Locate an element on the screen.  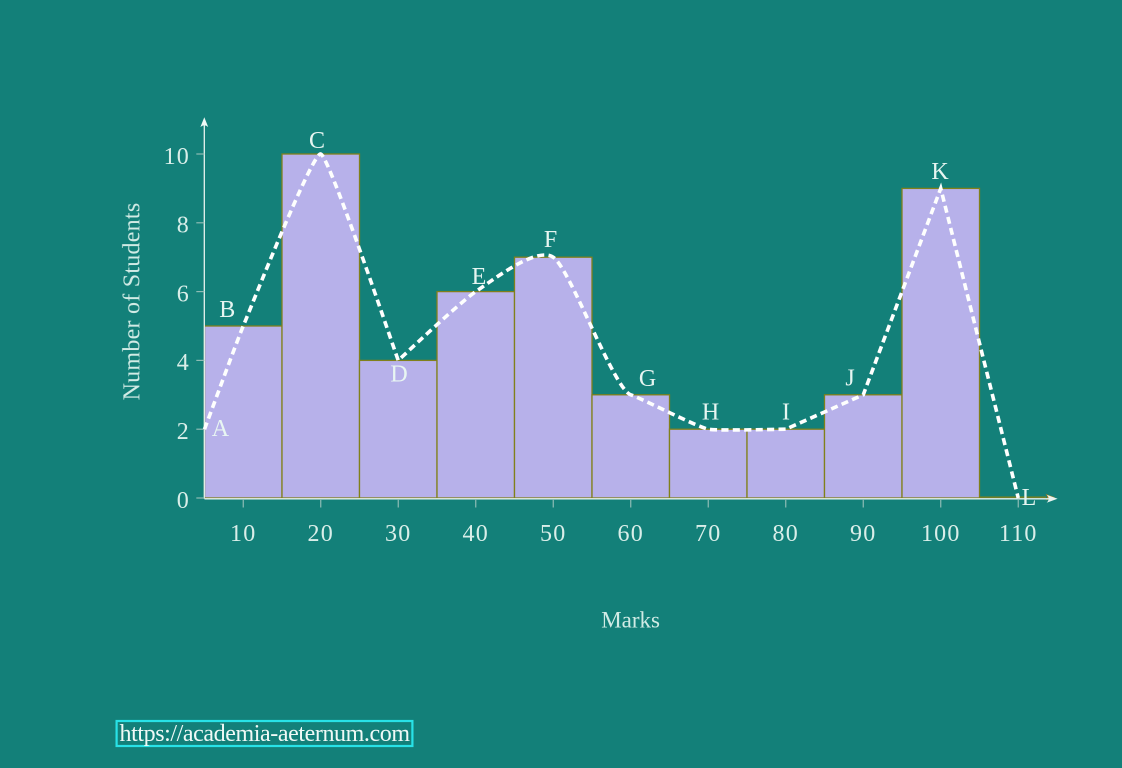
svg-text: 40 is located at coordinates (476, 534).